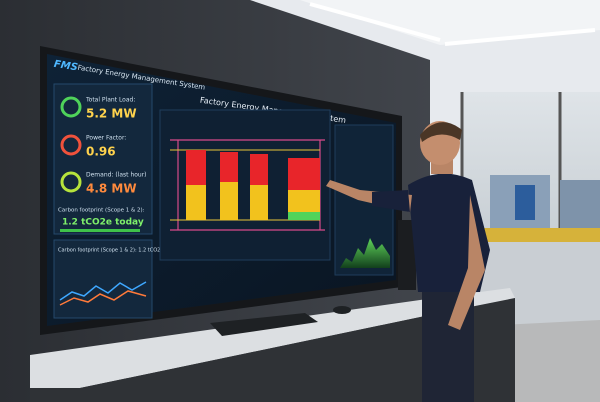 Image resolution: width=600 pixels, height=402 pixels. Describe the element at coordinates (525, 202) in the screenshot. I see `machine-panel` at that location.